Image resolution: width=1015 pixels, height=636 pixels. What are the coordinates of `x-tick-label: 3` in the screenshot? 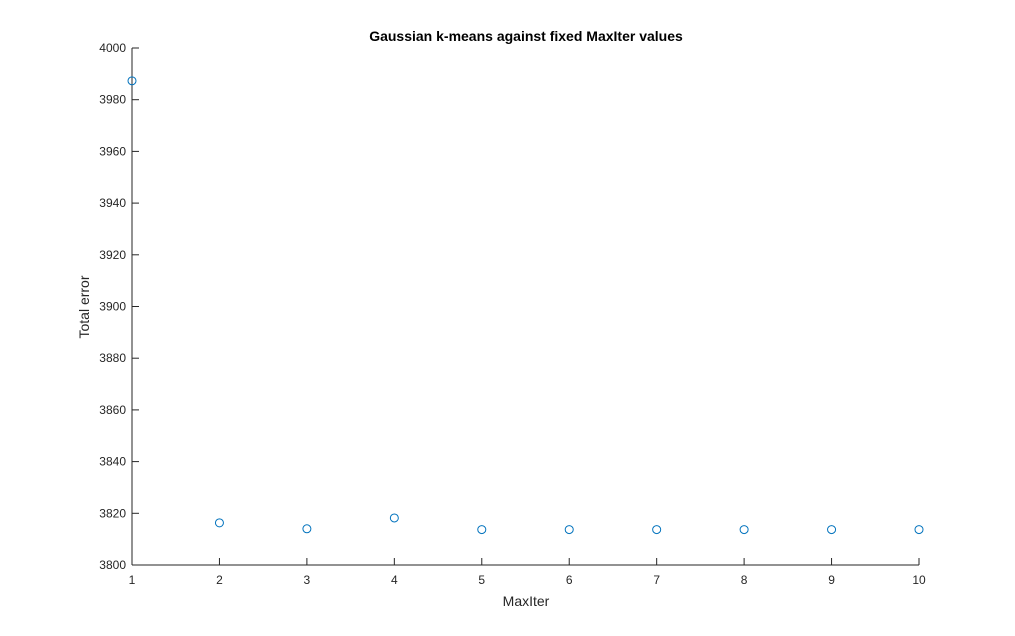 It's located at (307, 580).